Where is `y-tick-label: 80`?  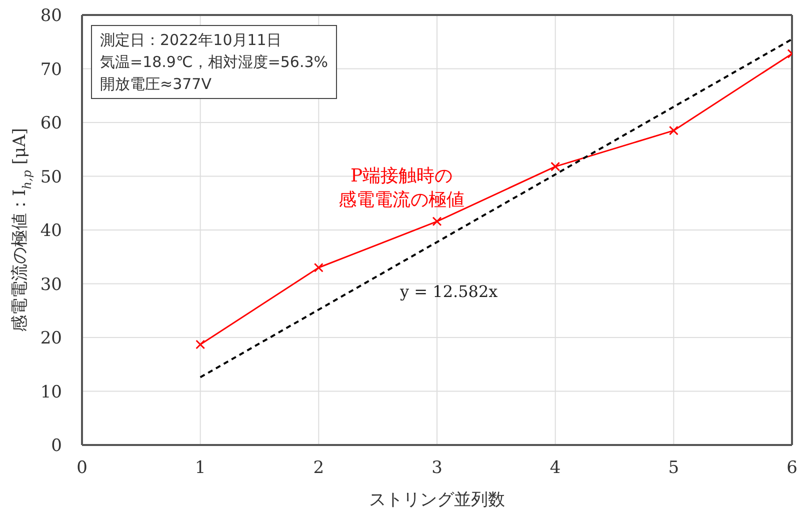
y-tick-label: 80 is located at coordinates (51, 16).